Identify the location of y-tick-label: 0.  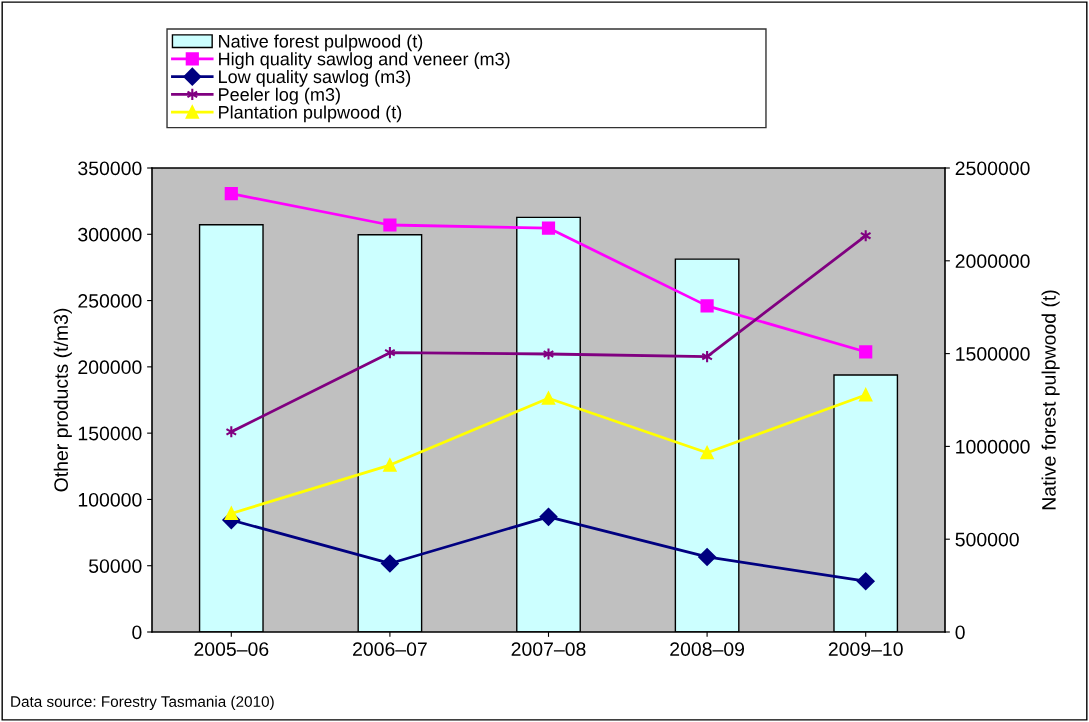
(137, 632).